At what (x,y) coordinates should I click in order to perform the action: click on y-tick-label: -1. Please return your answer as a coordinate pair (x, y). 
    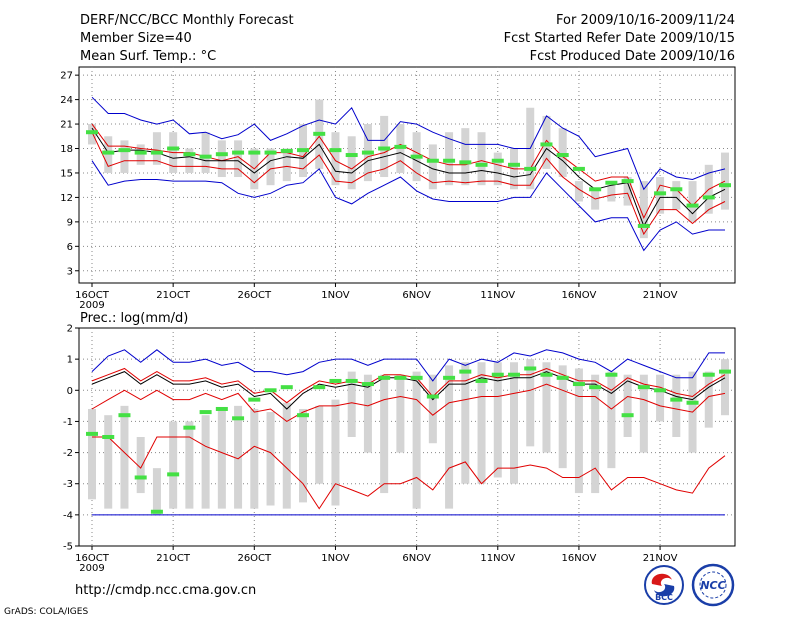
    Looking at the image, I should click on (68, 422).